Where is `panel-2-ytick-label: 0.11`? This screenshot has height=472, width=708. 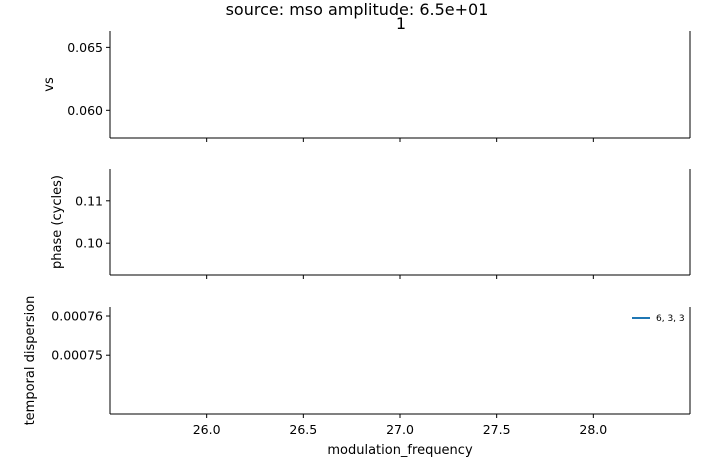
panel-2-ytick-label: 0.11 is located at coordinates (89, 200).